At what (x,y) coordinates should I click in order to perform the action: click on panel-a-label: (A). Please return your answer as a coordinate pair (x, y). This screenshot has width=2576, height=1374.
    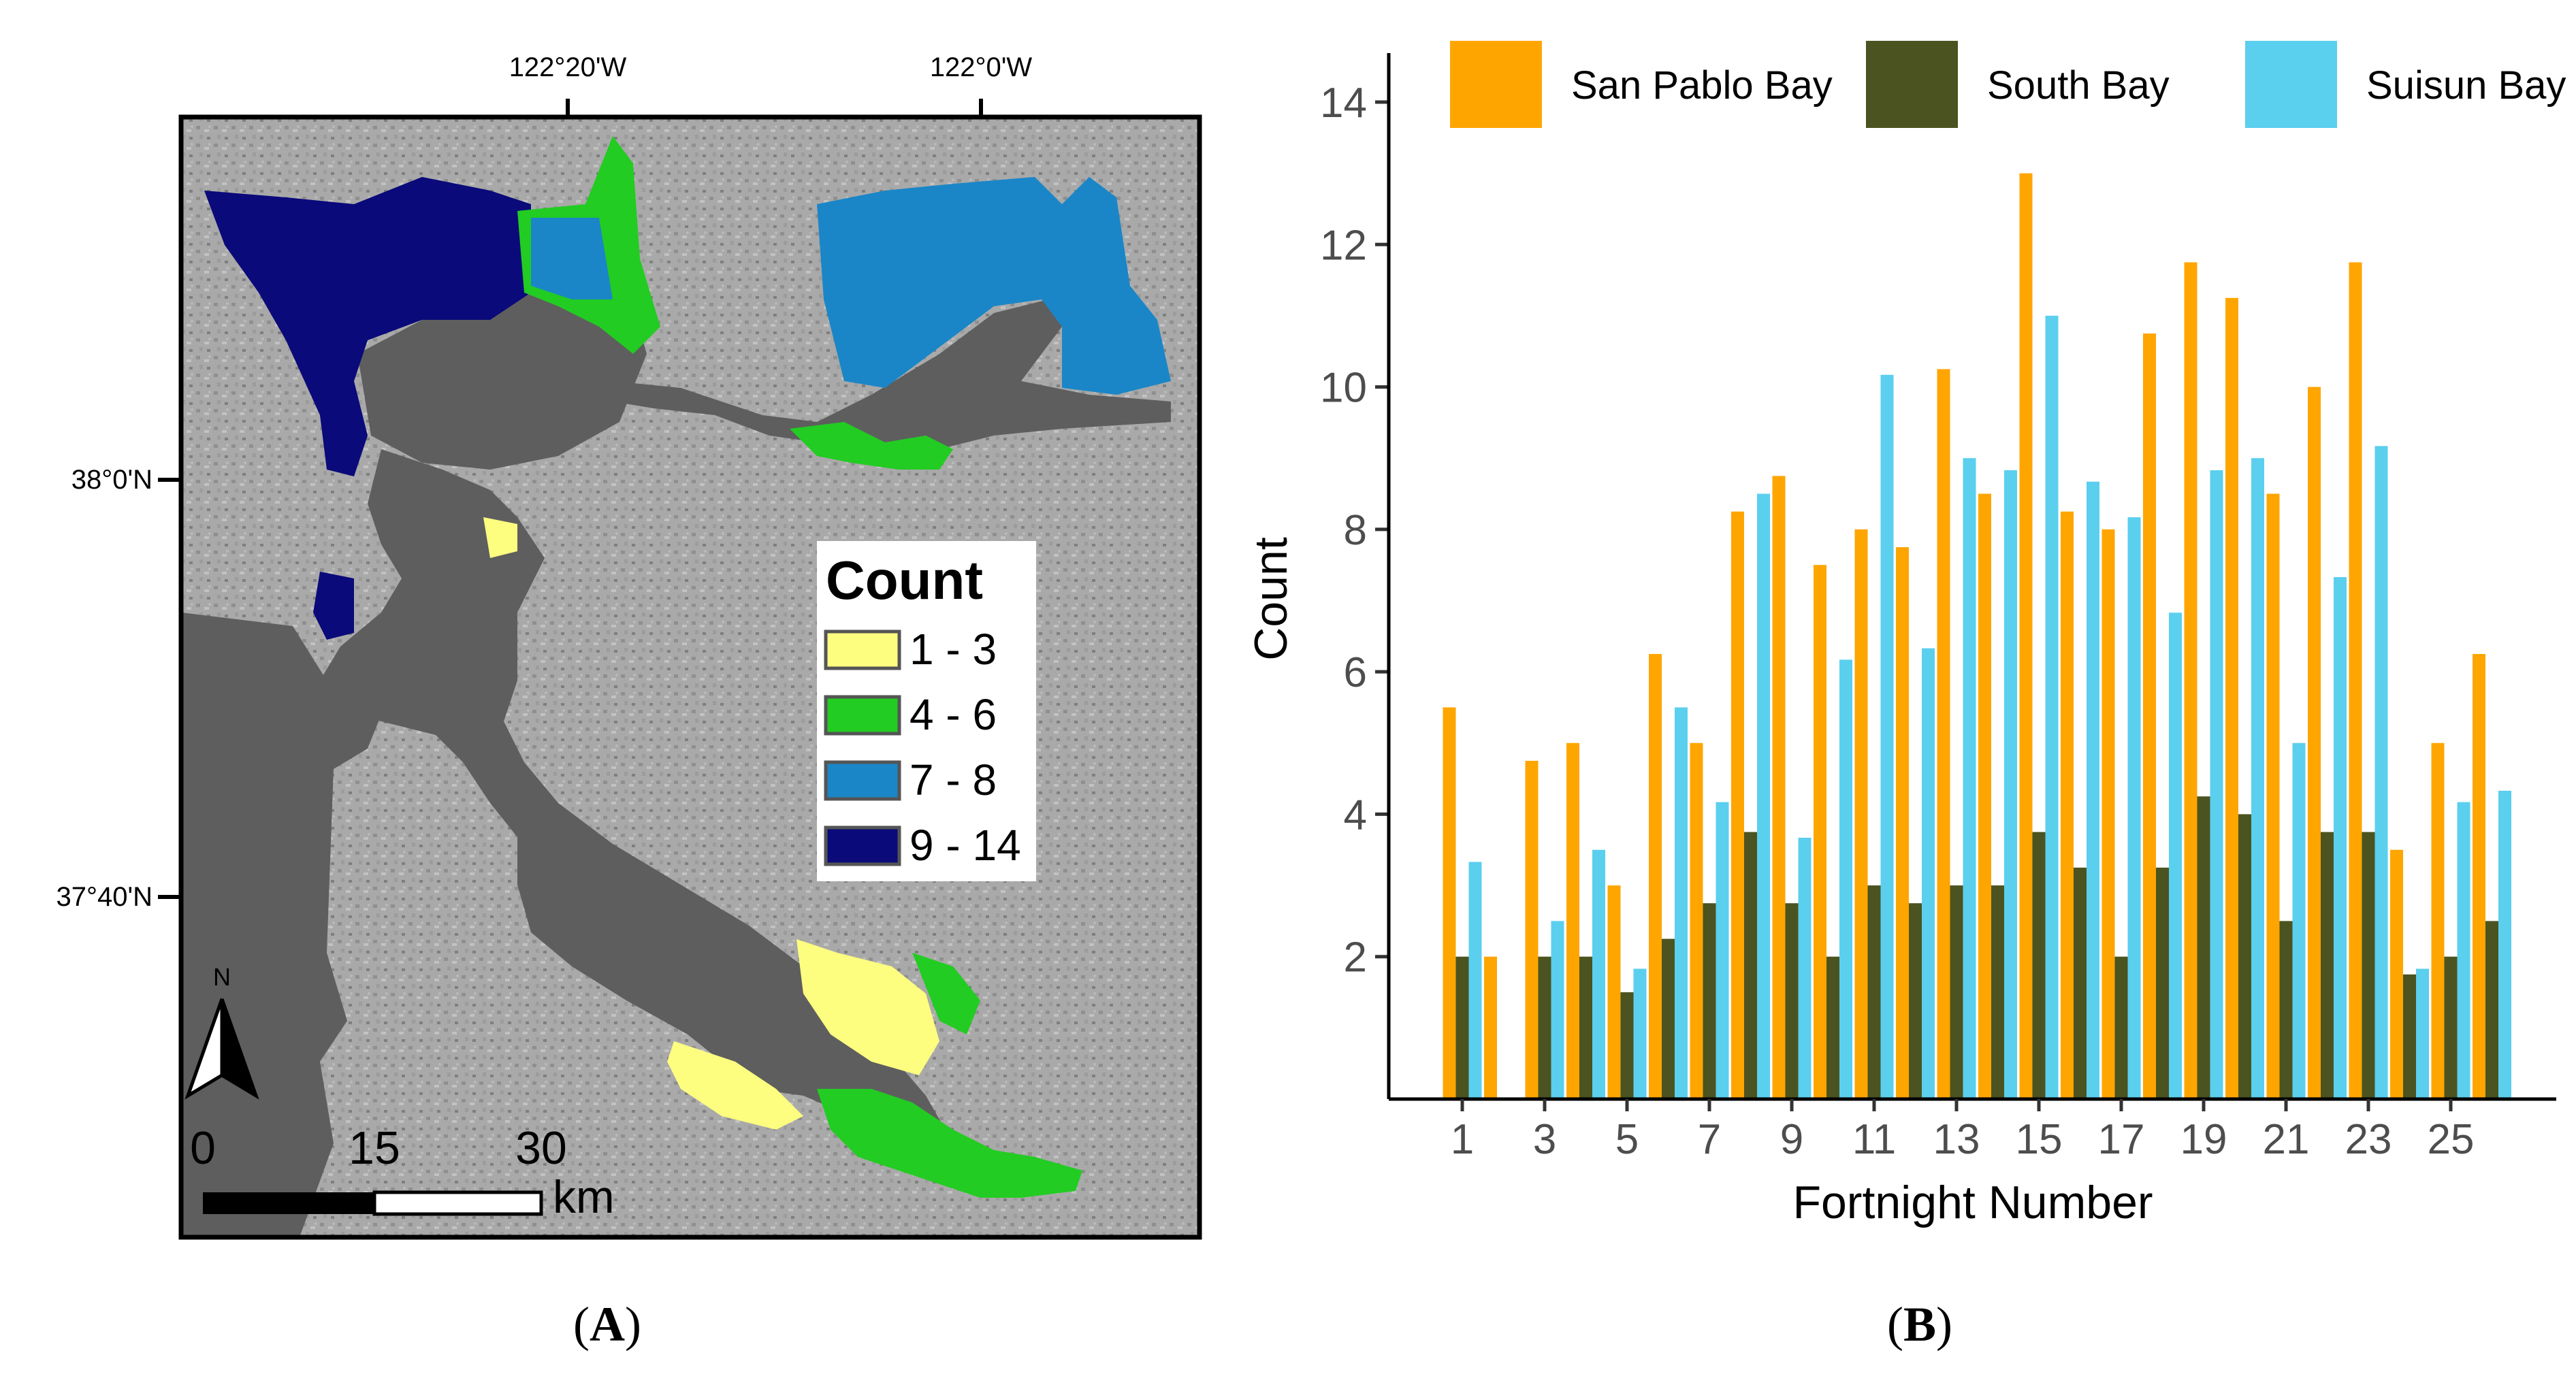
    Looking at the image, I should click on (607, 1324).